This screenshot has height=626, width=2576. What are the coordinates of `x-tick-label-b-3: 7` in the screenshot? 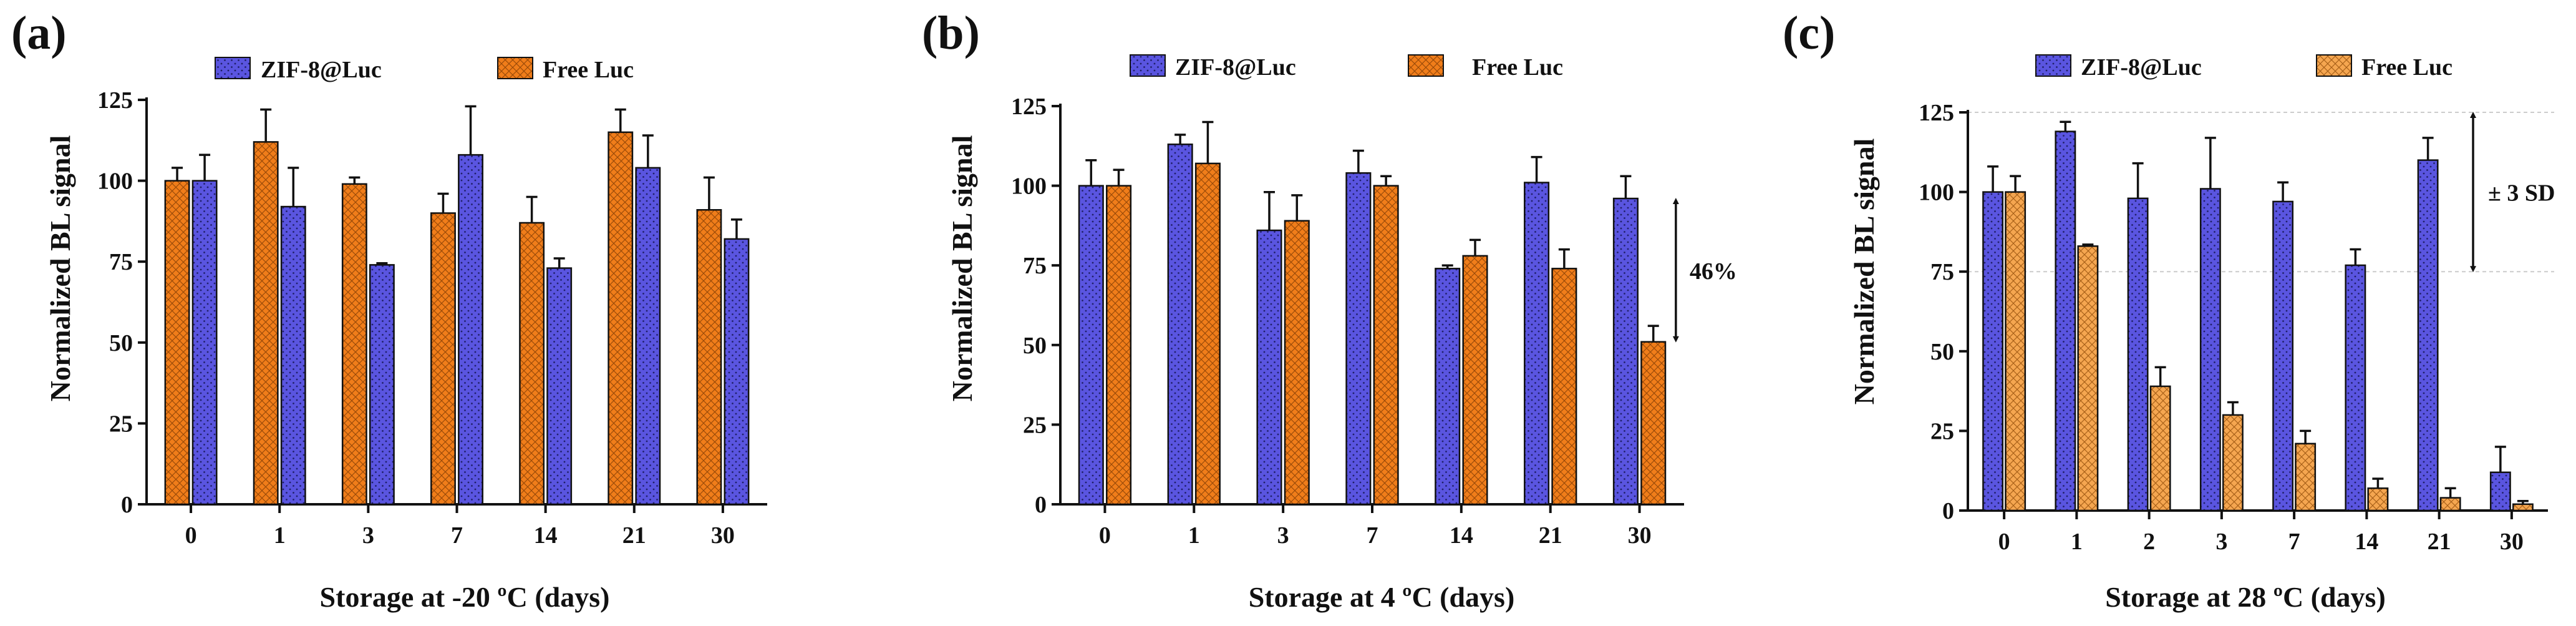 It's located at (1372, 535).